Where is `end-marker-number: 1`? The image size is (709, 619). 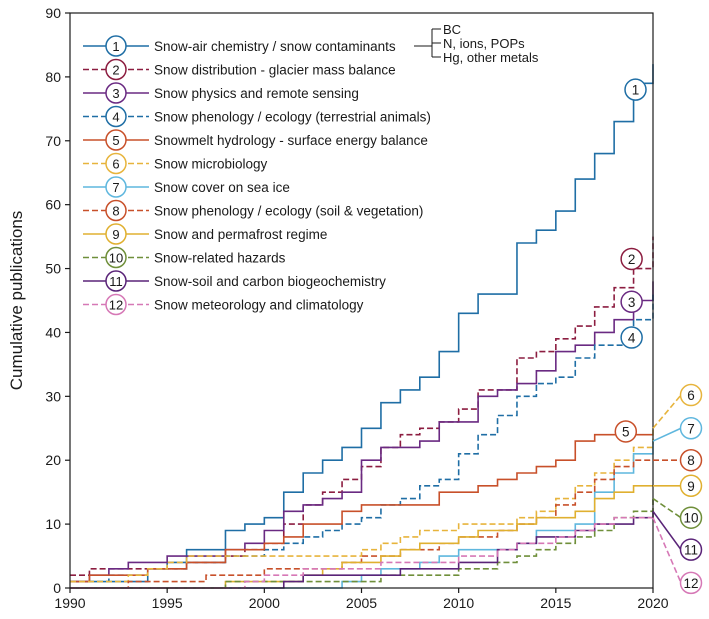
end-marker-number: 1 is located at coordinates (636, 90).